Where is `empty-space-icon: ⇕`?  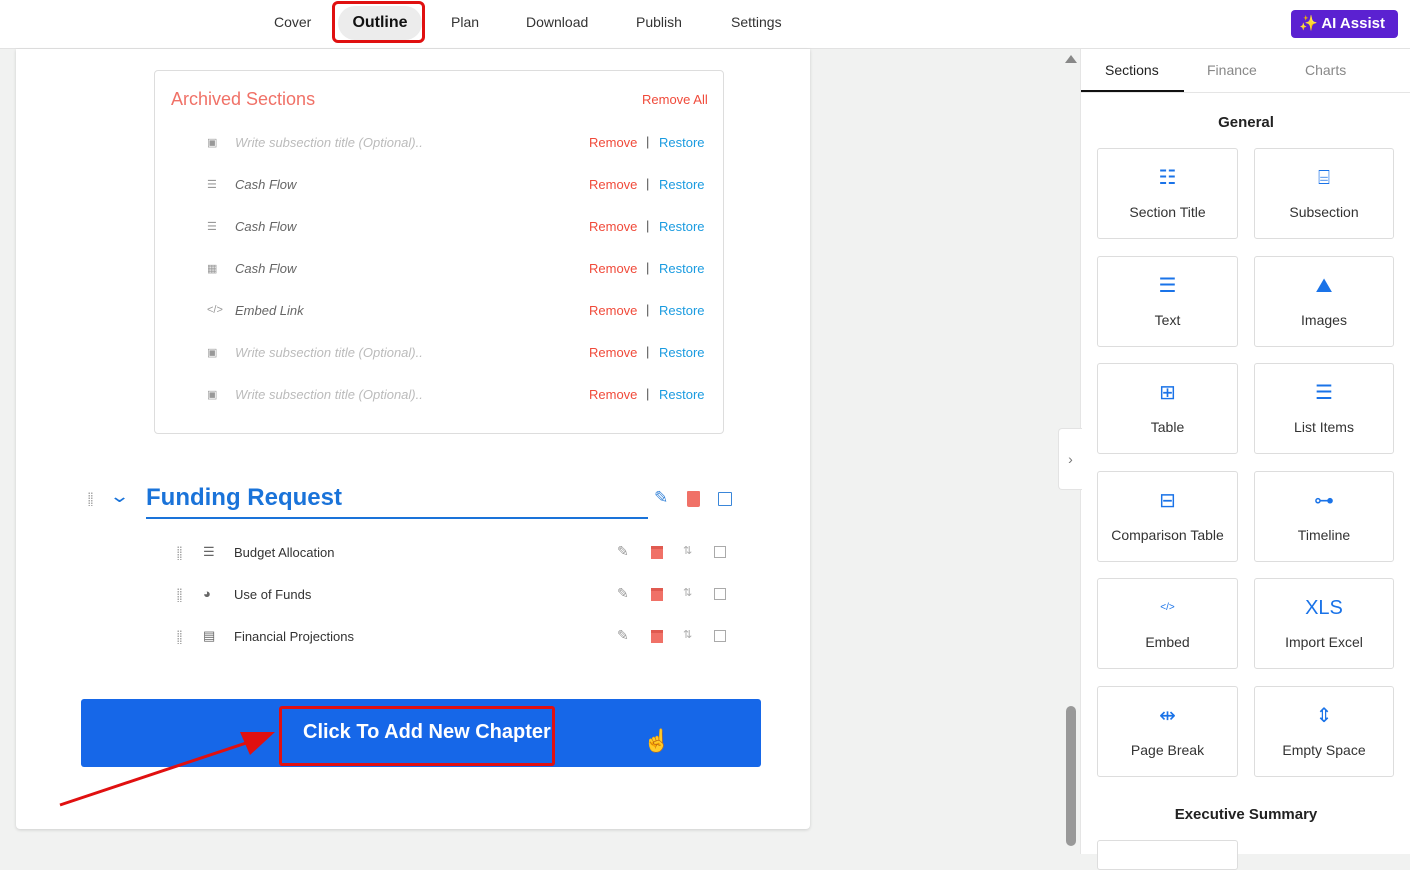 empty-space-icon: ⇕ is located at coordinates (1324, 716).